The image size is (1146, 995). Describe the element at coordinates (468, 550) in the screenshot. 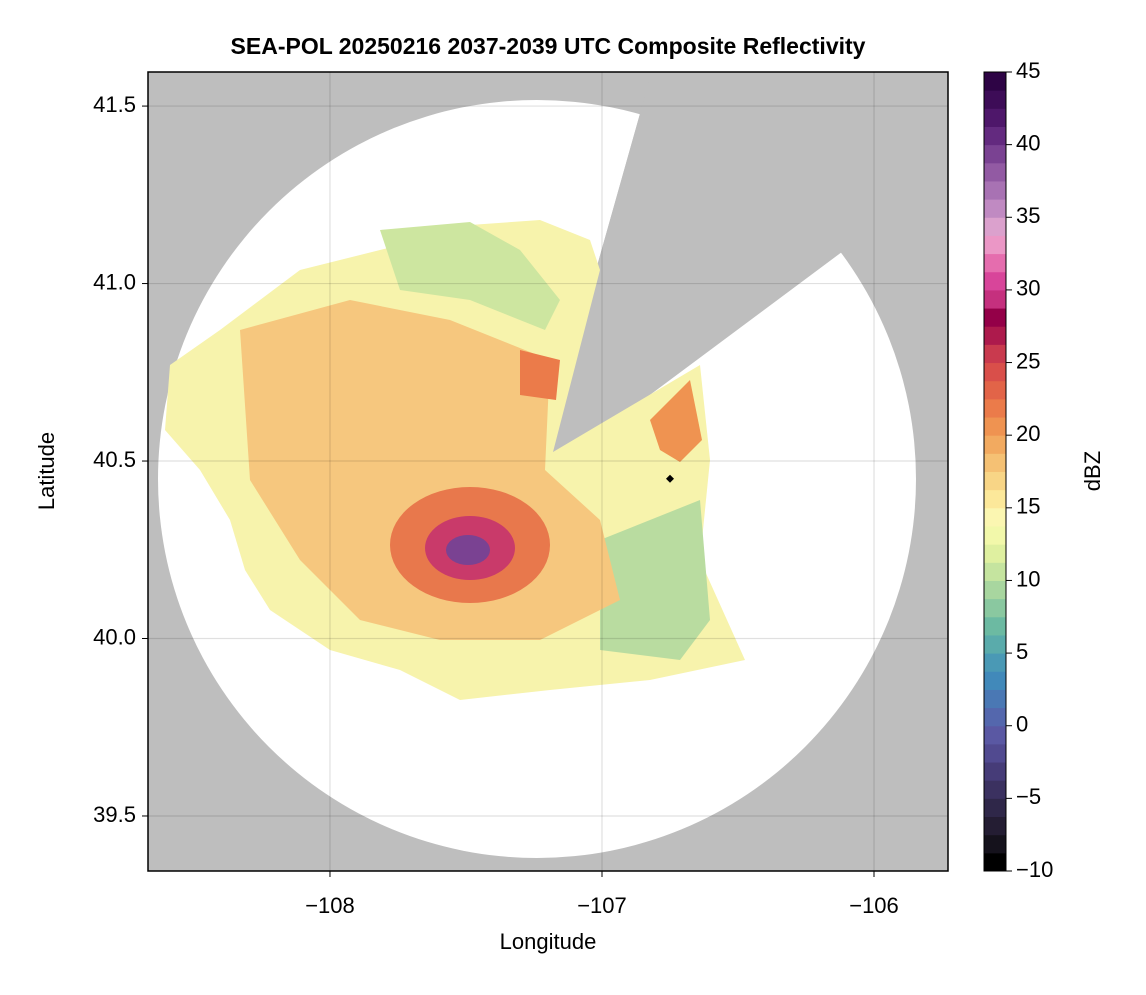

I see `echo-core` at that location.